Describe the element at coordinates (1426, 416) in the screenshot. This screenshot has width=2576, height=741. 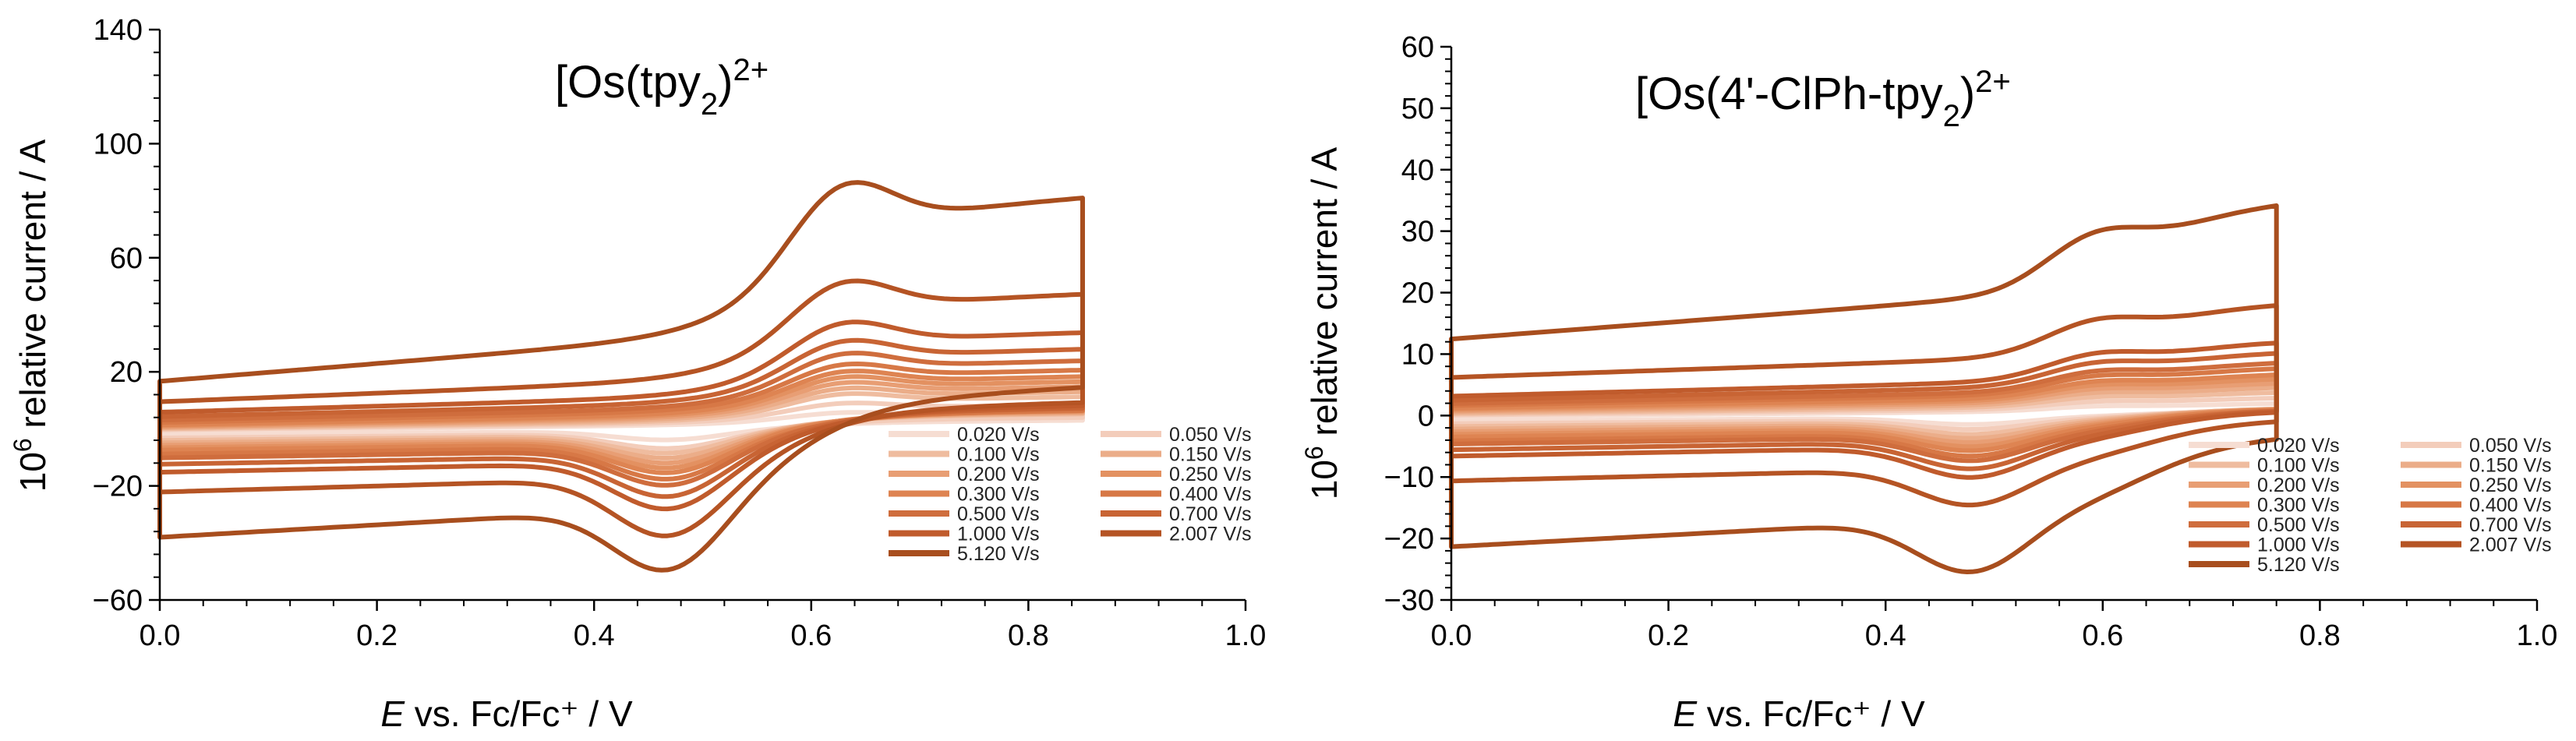
I see `y-tick-label: 0` at that location.